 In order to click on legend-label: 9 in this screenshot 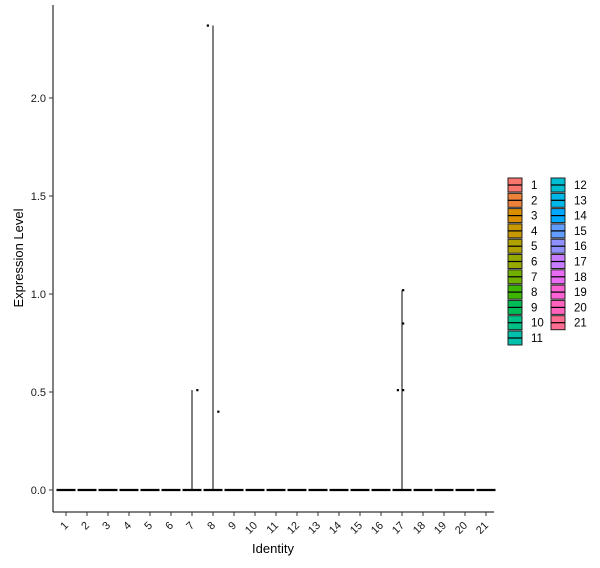, I will do `click(534, 308)`.